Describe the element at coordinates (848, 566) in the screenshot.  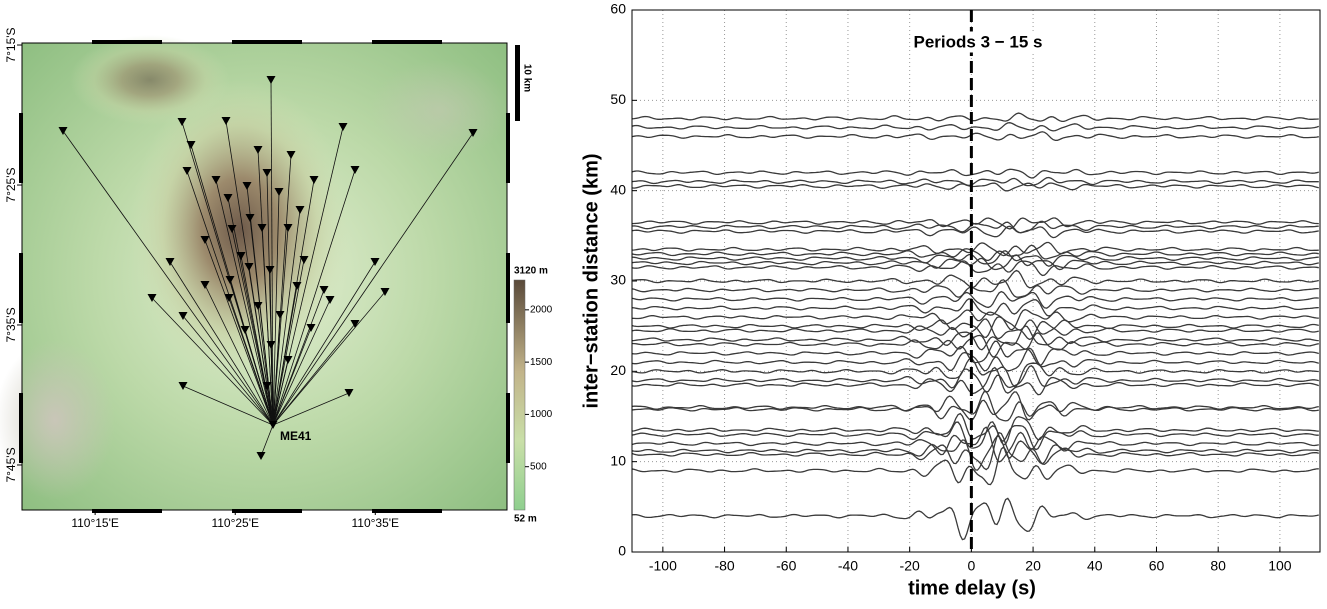
I see `x-tick-label: -40` at that location.